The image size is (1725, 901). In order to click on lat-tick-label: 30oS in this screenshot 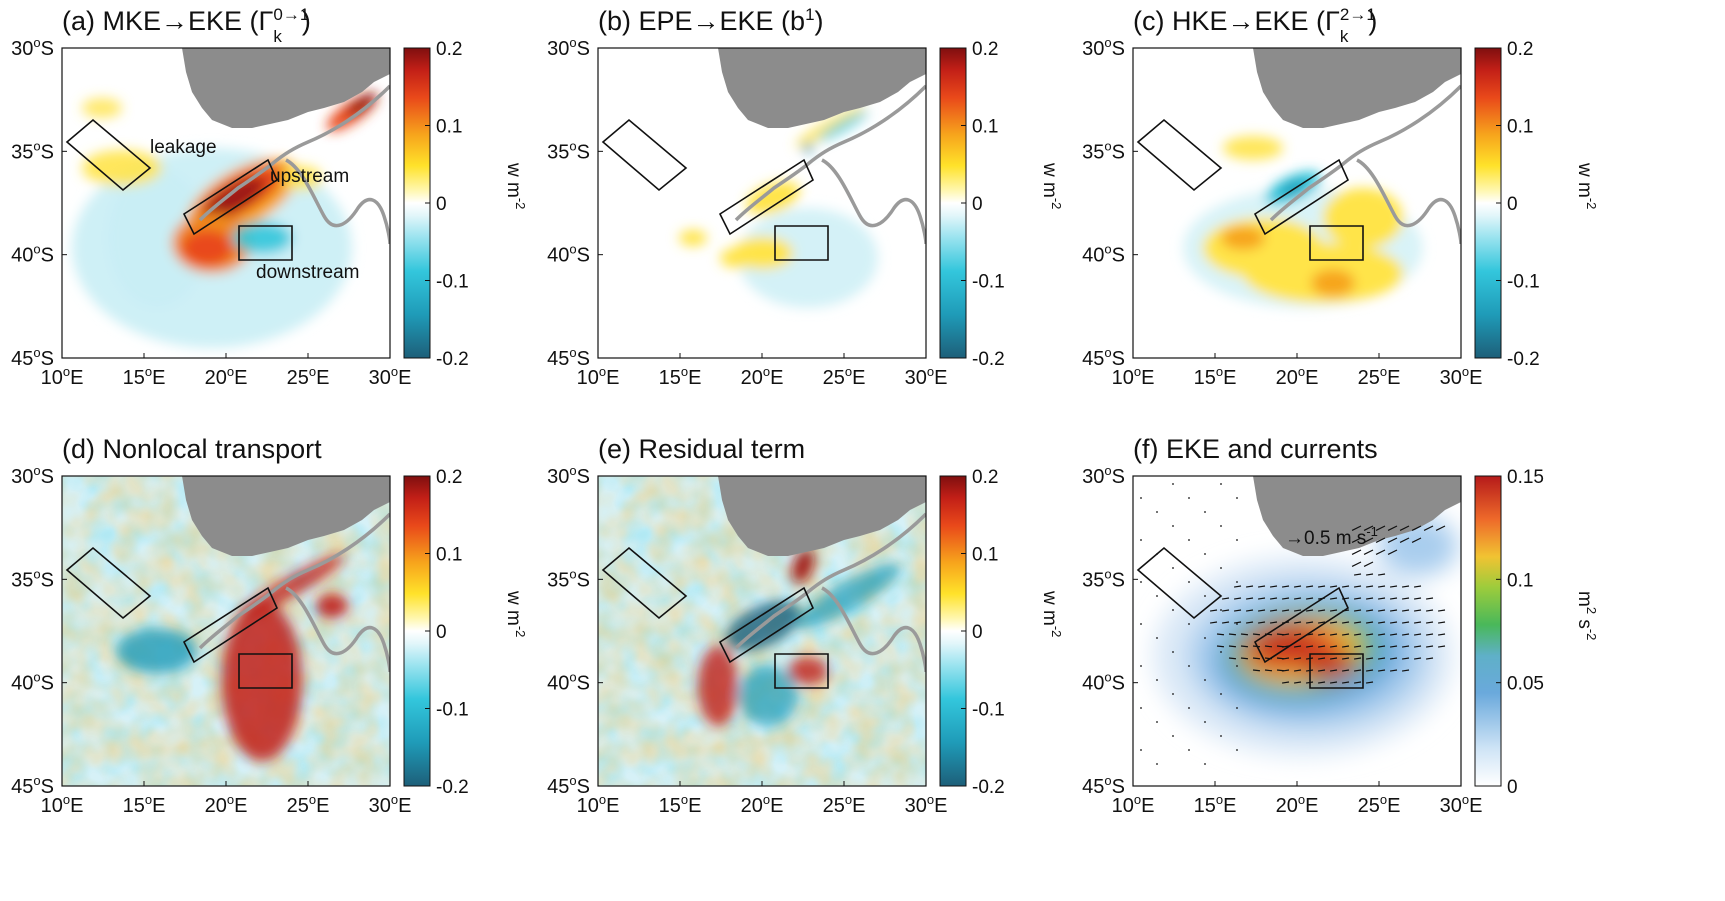, I will do `click(1103, 475)`.